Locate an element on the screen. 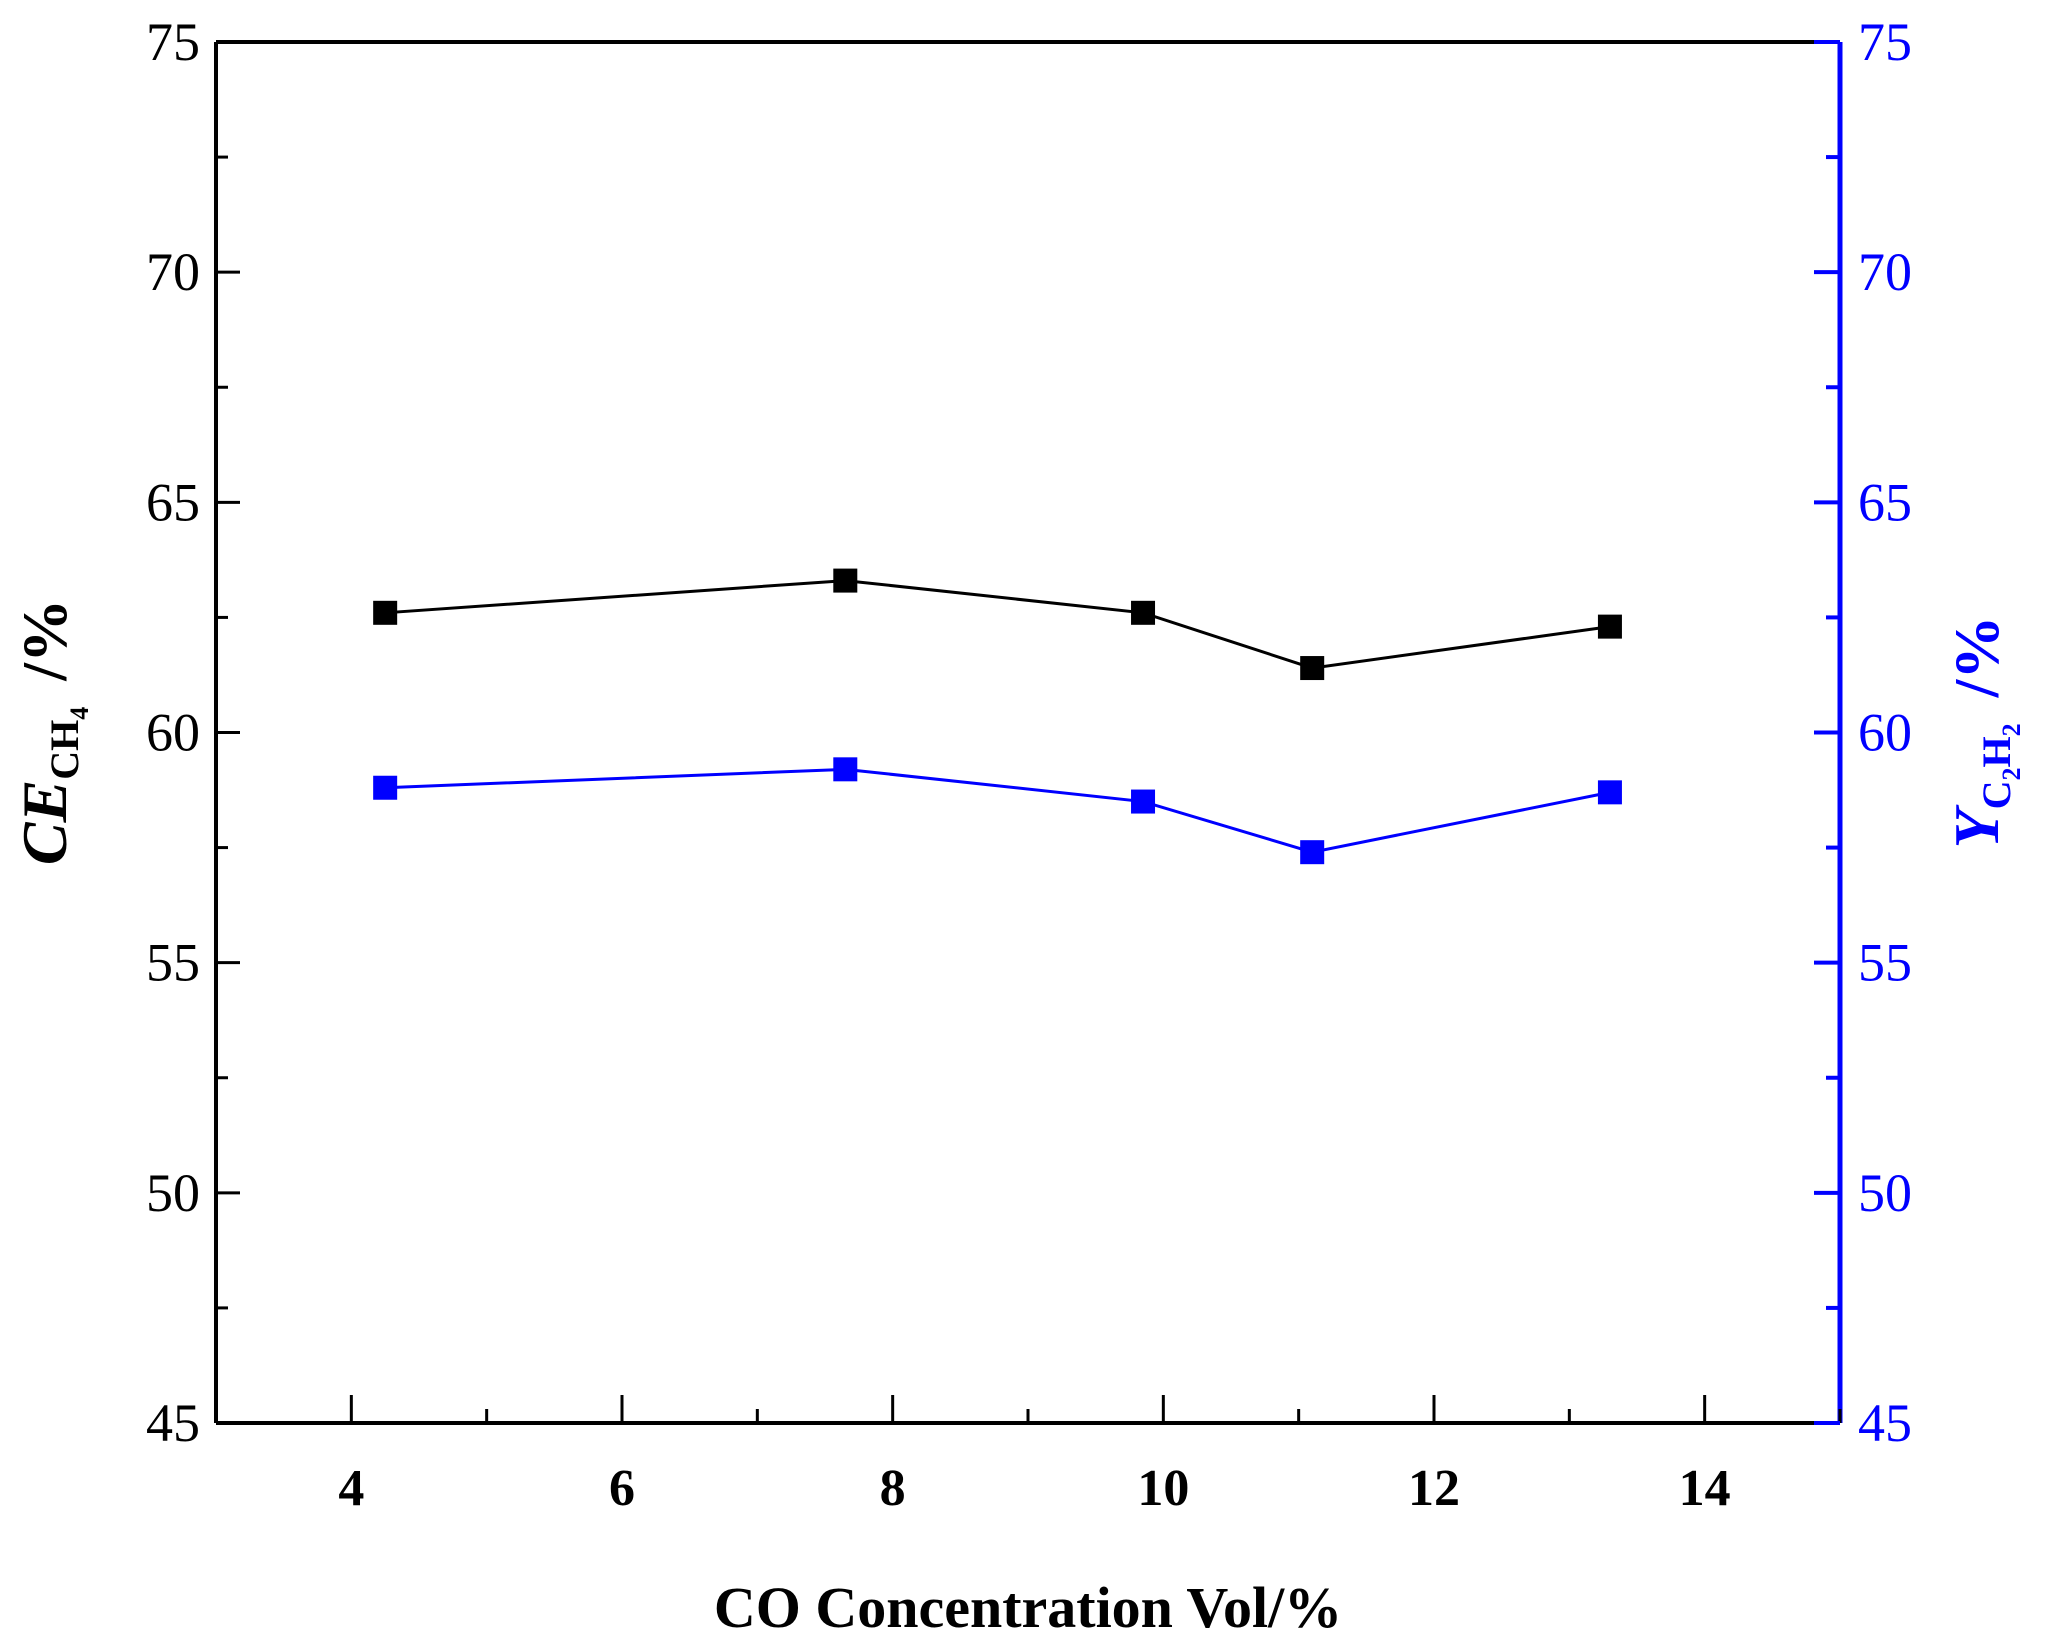 This screenshot has height=1631, width=2050. x-tick-label: 8 is located at coordinates (893, 1488).